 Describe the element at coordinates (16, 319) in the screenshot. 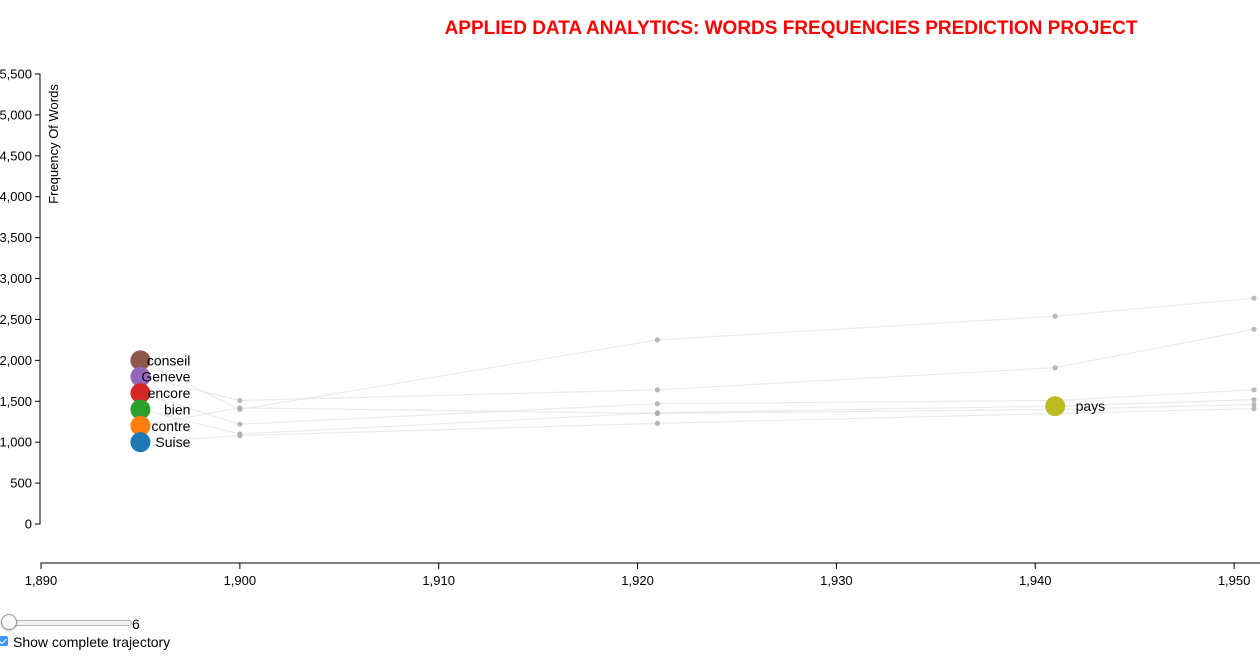

I see `y-tick-label: 2,500` at that location.